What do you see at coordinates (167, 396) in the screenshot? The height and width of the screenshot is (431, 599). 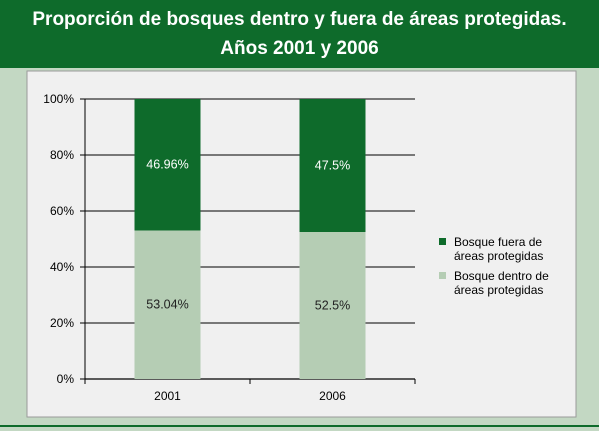 I see `x-tick-label: 2001` at bounding box center [167, 396].